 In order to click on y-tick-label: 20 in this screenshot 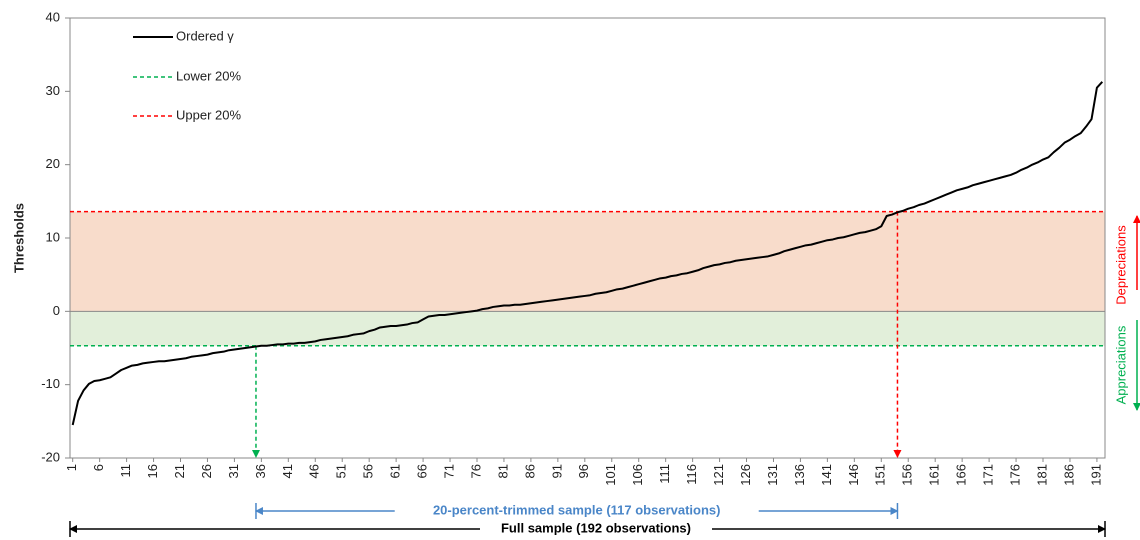, I will do `click(53, 163)`.